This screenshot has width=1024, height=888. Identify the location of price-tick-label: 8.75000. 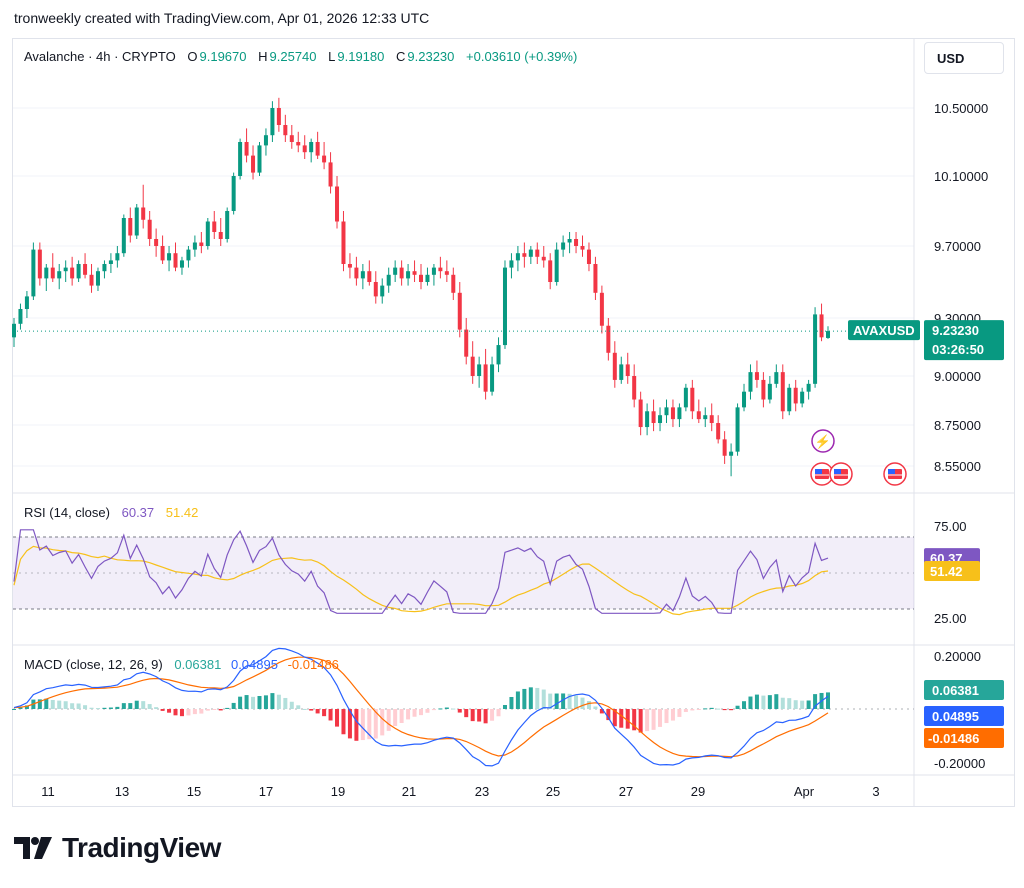
(957, 425).